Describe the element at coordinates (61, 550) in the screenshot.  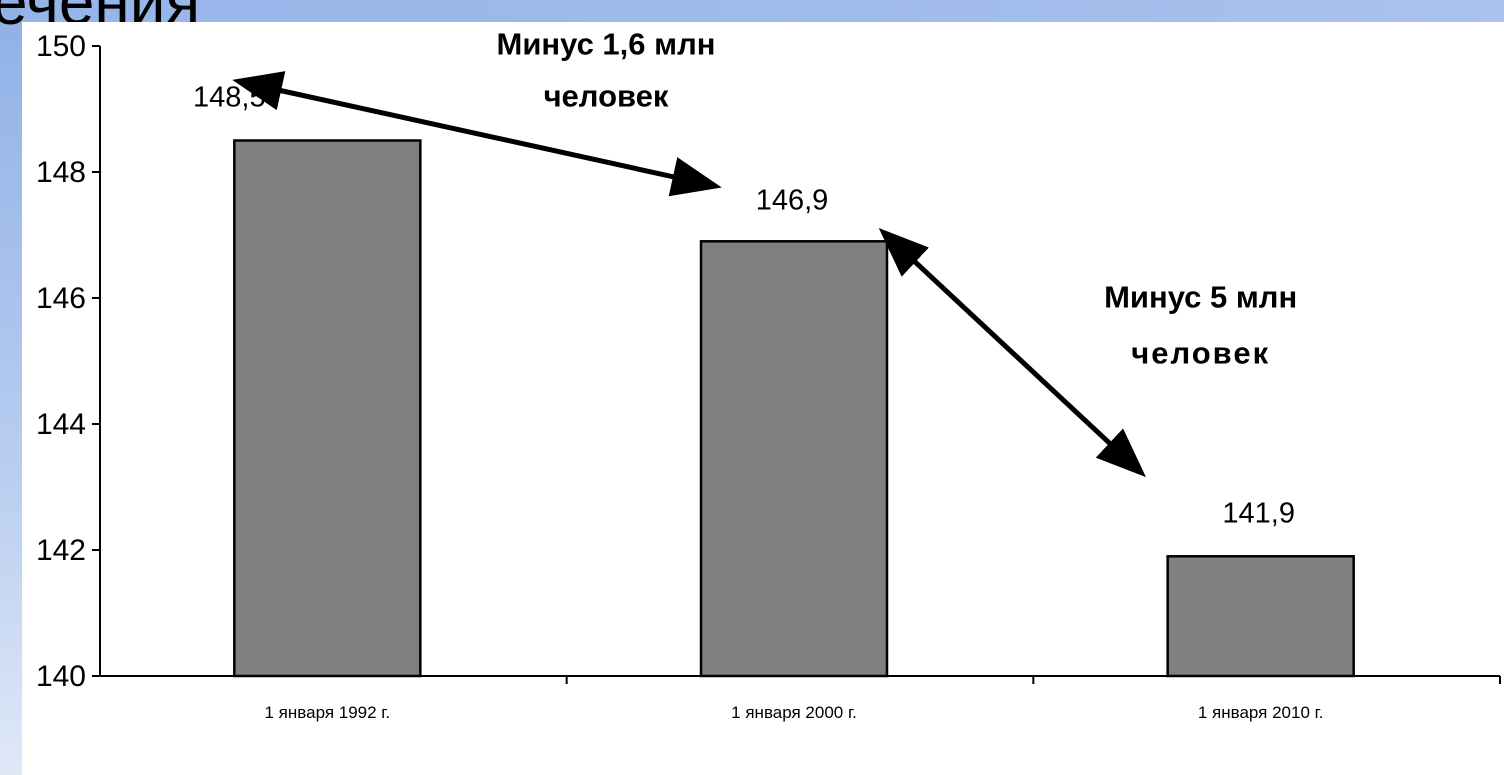
I see `y-tick-label: 142` at that location.